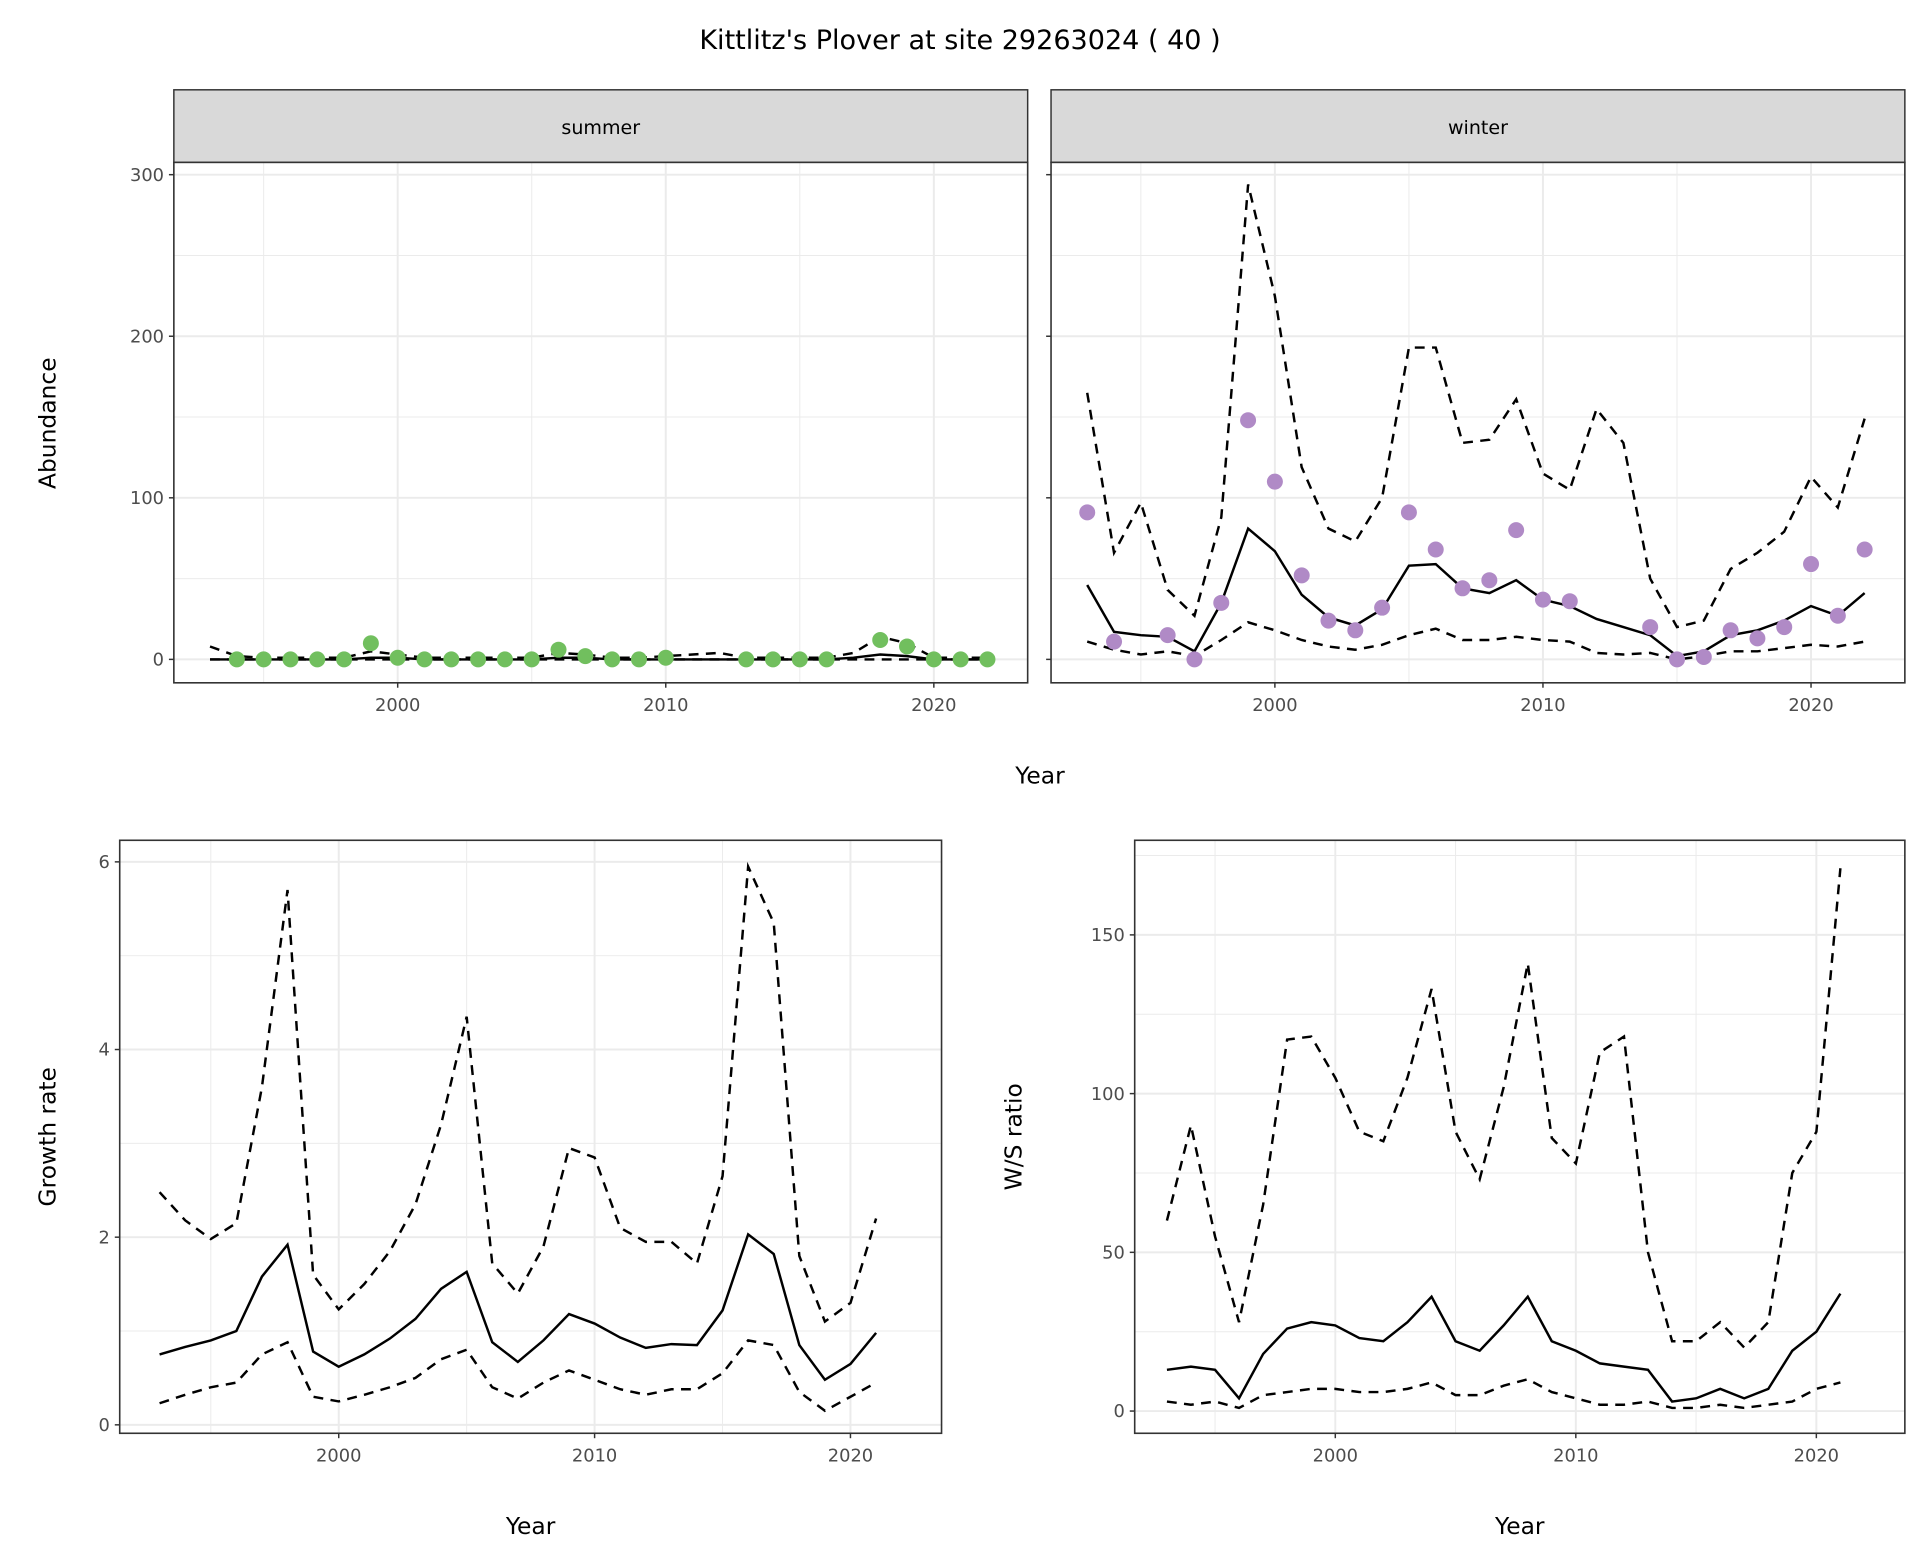  What do you see at coordinates (1108, 935) in the screenshot?
I see `y-tick-label: 150` at bounding box center [1108, 935].